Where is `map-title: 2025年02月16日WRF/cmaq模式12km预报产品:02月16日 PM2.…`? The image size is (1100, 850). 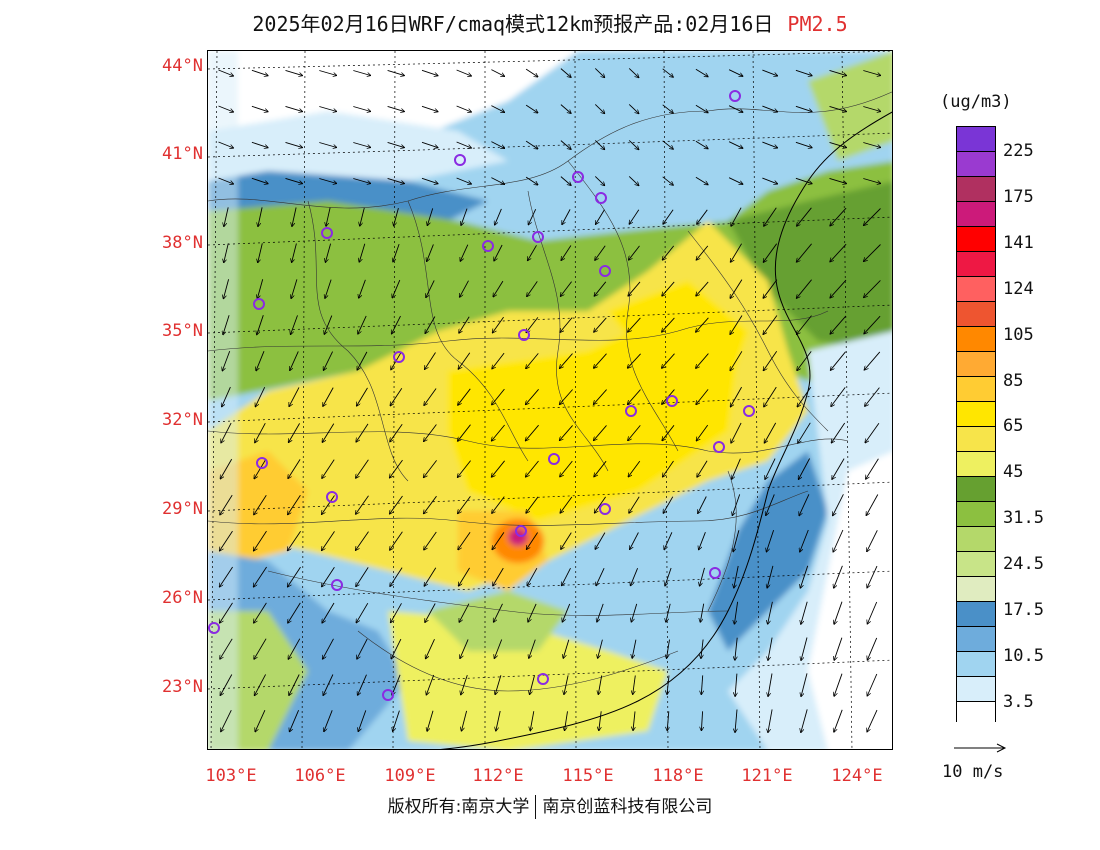
map-title: 2025年02月16日WRF/cmaq模式12km预报产品:02月16日 PM2.… is located at coordinates (550, 22).